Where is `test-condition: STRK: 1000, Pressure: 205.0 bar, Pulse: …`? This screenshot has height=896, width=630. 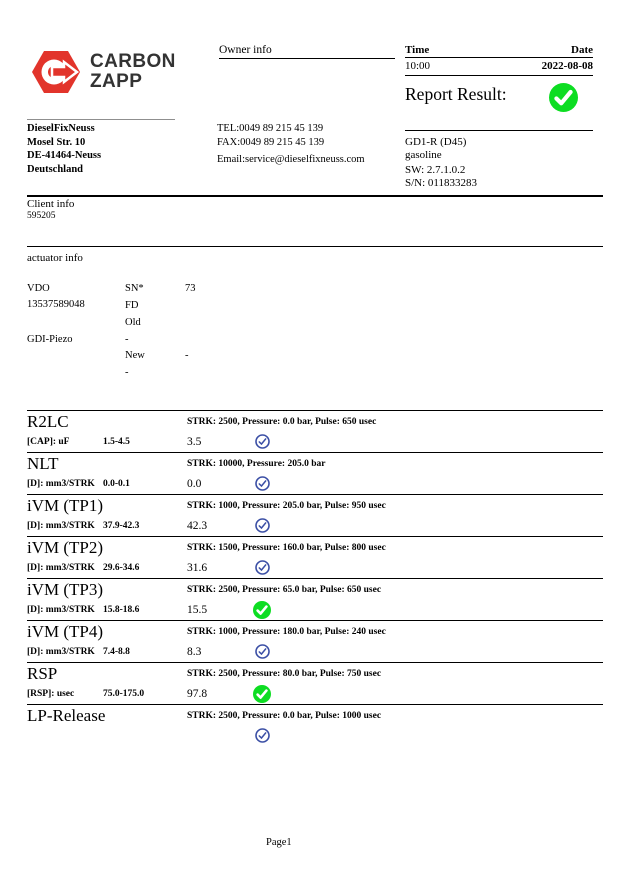
test-condition: STRK: 1000, Pressure: 205.0 bar, Pulse: … is located at coordinates (286, 506).